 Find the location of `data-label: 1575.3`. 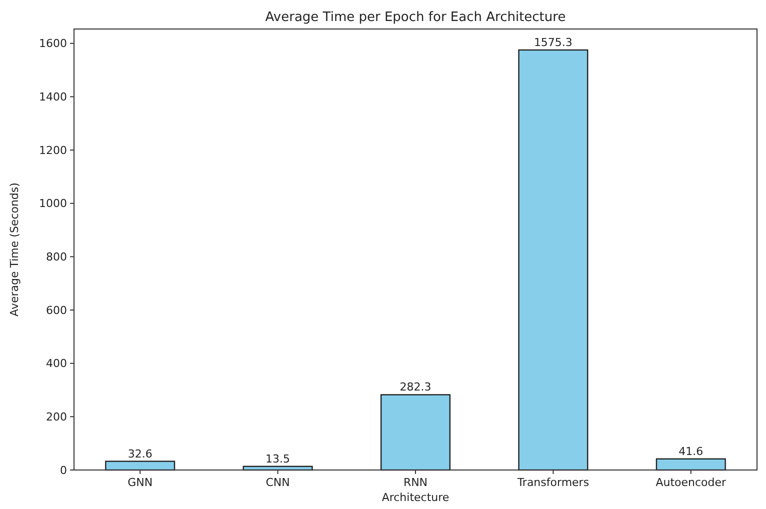

data-label: 1575.3 is located at coordinates (553, 42).